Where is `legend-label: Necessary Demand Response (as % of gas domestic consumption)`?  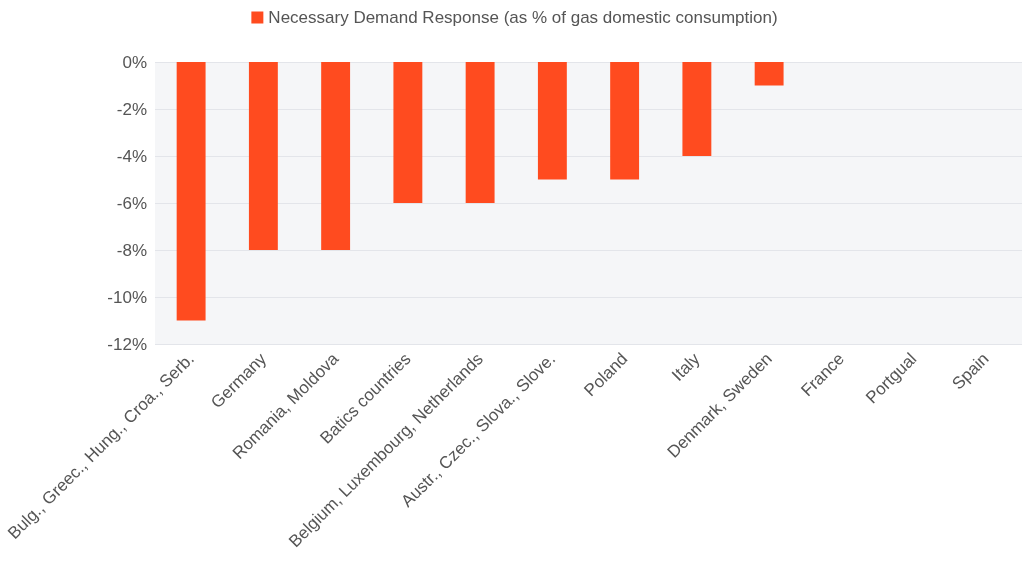
legend-label: Necessary Demand Response (as % of gas domestic consumption) is located at coordinates (523, 17).